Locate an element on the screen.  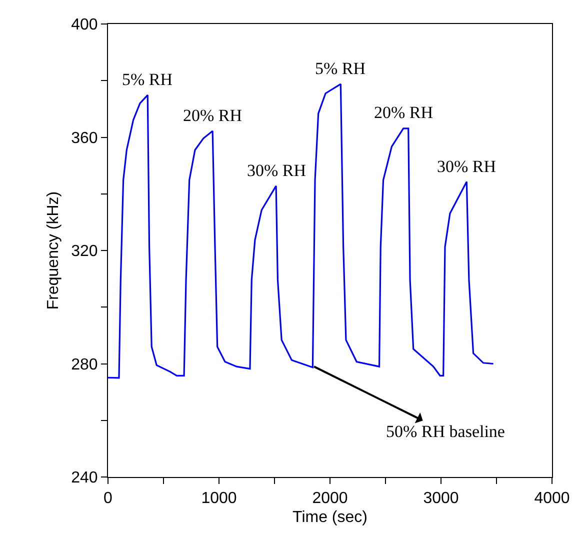
x-tick-label: 2000 is located at coordinates (330, 499).